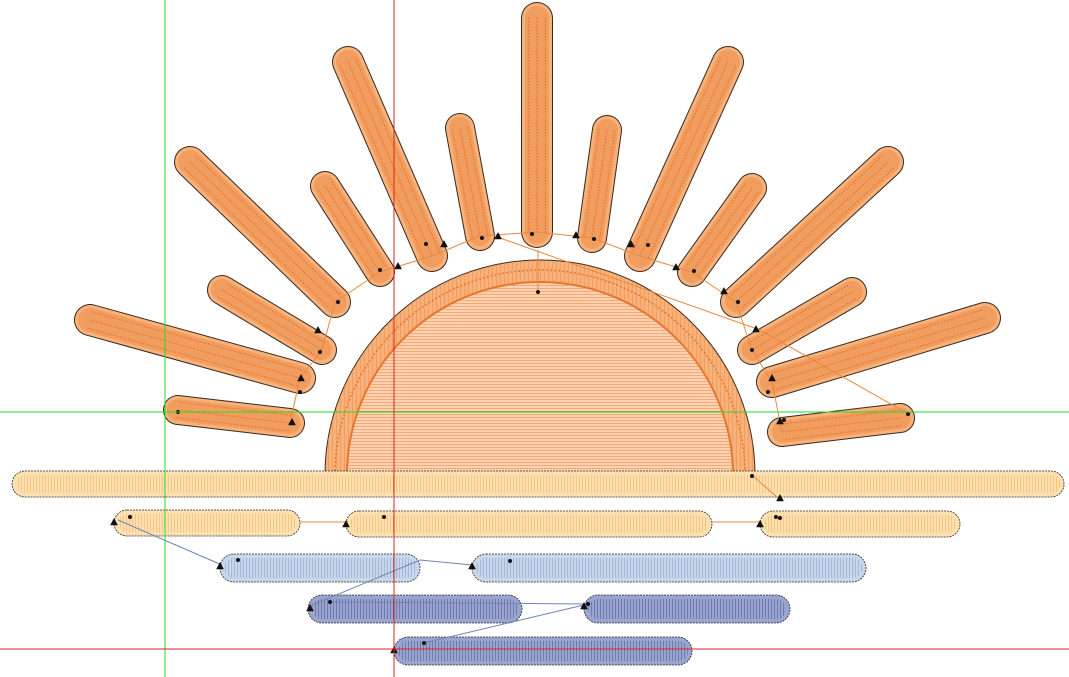 This screenshot has width=1069, height=677. I want to click on sun-half-disc-group, so click(540, 367).